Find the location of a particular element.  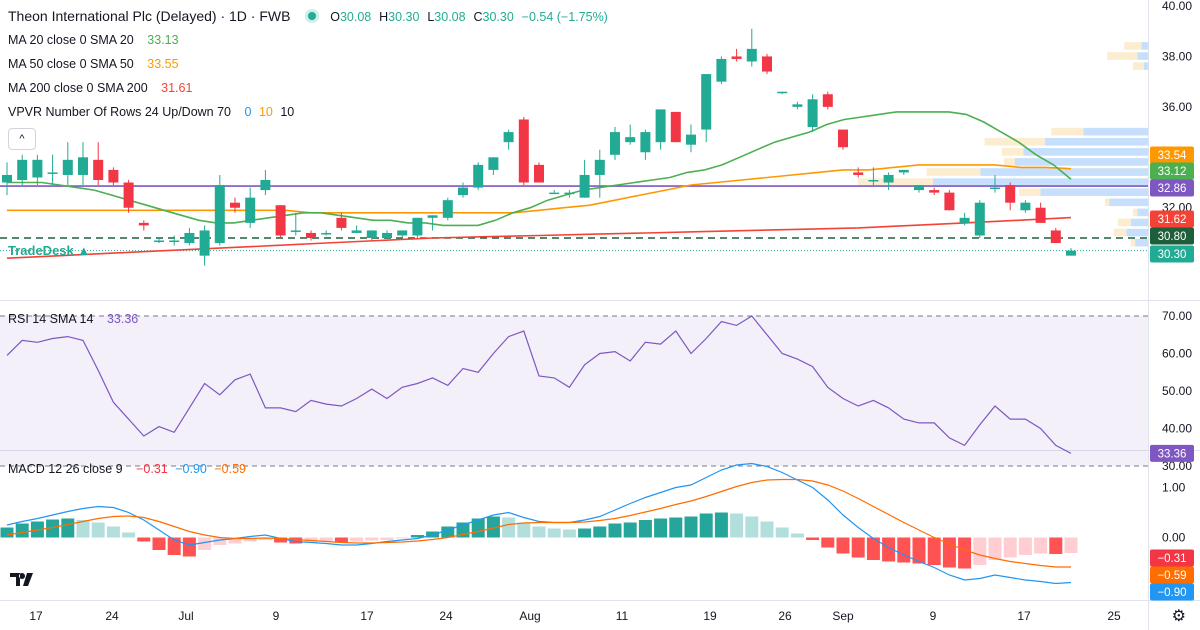

rsi-badge-label: 33.36 is located at coordinates (1172, 454).